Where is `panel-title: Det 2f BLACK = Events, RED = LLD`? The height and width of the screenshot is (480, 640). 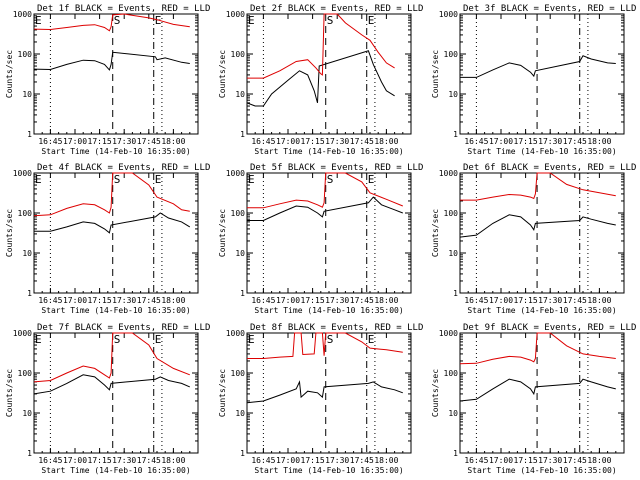
panel-title: Det 2f BLACK = Events, RED = LLD is located at coordinates (336, 9).